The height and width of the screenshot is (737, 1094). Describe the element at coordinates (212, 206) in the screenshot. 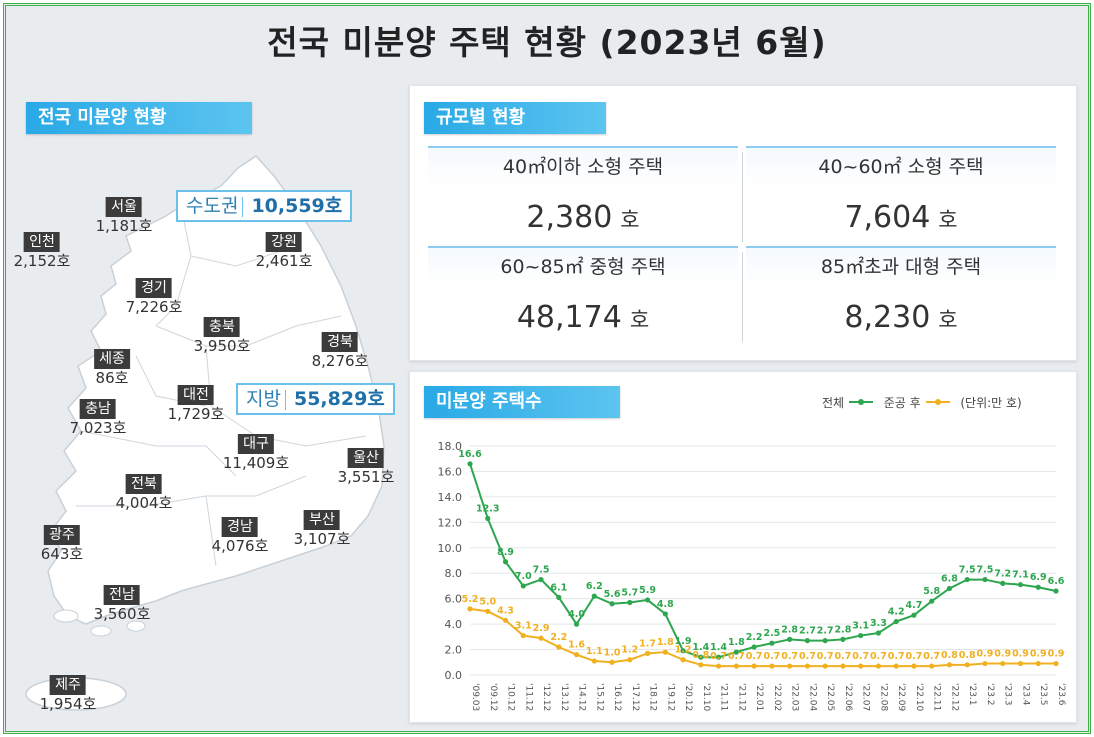

I see `callout-label: 수도권` at that location.